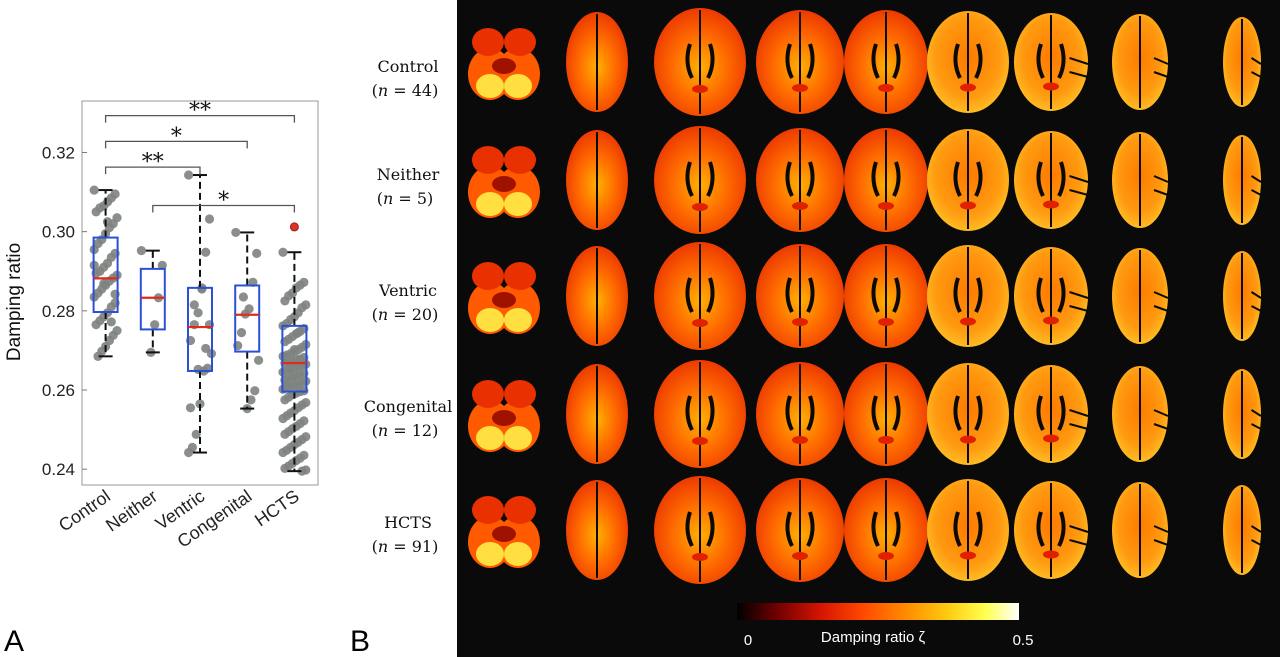 Image resolution: width=1280 pixels, height=657 pixels. Describe the element at coordinates (405, 314) in the screenshot. I see `group-n: (𝑛 = 20)` at that location.